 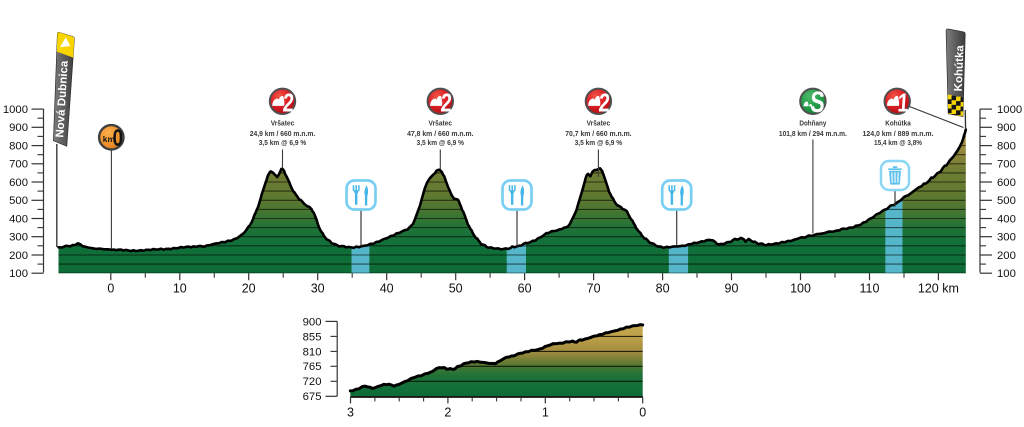 What do you see at coordinates (813, 123) in the screenshot?
I see `svg-text: Dohňany` at bounding box center [813, 123].